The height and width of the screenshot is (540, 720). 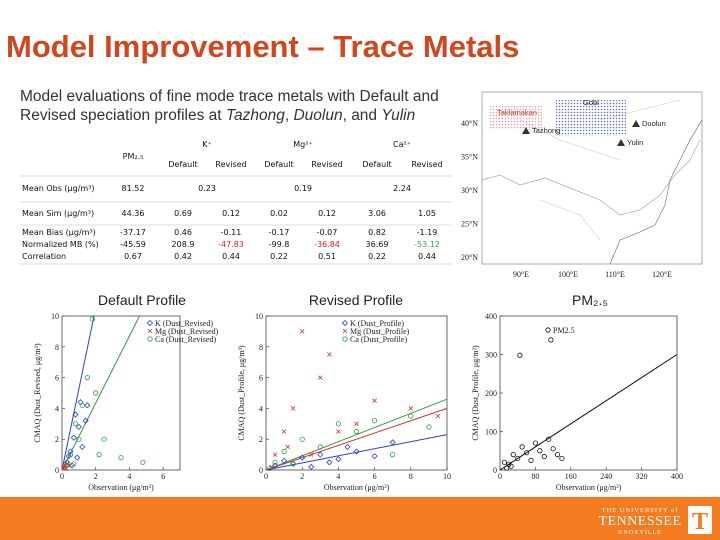 What do you see at coordinates (207, 188) in the screenshot?
I see `cell: 0.23` at bounding box center [207, 188].